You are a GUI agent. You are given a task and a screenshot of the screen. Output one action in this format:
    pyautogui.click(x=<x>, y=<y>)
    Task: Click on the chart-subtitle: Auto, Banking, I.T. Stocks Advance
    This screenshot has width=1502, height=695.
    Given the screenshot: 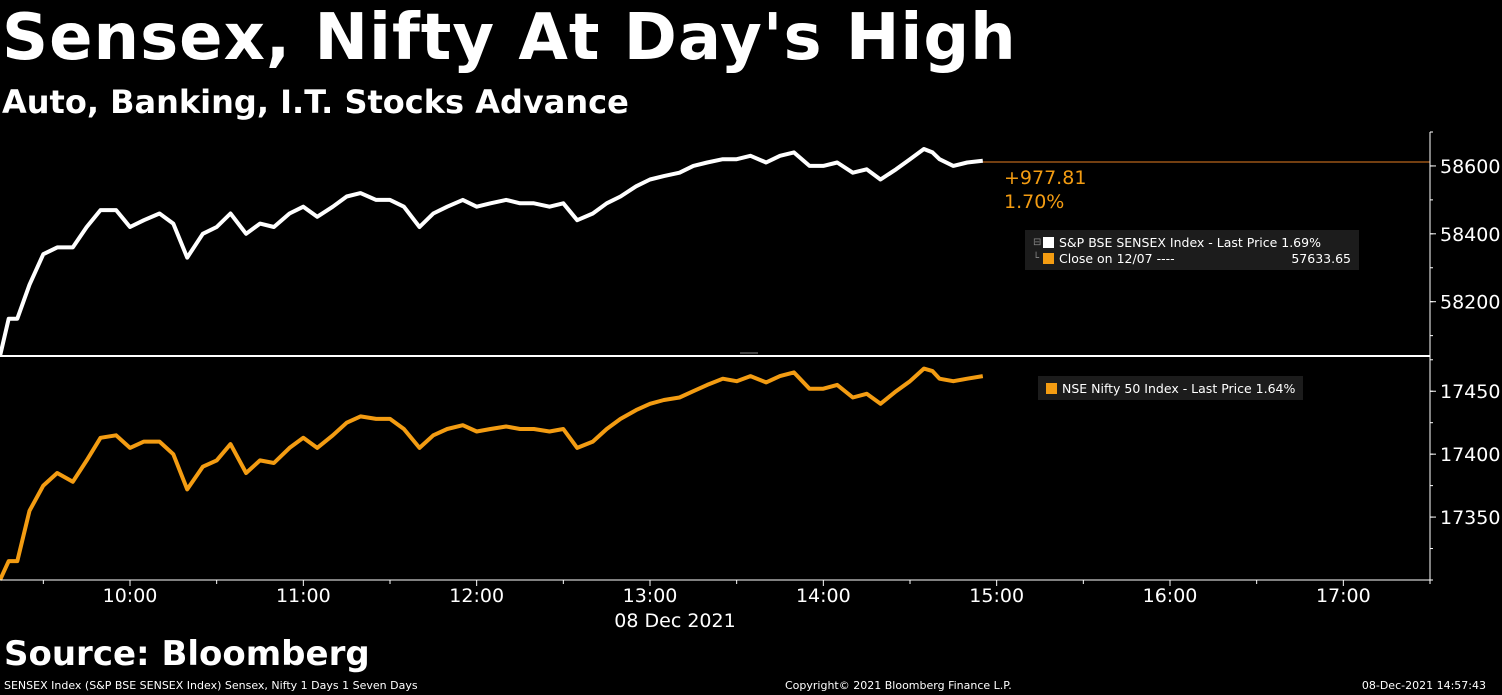 What is the action you would take?
    pyautogui.click(x=315, y=102)
    